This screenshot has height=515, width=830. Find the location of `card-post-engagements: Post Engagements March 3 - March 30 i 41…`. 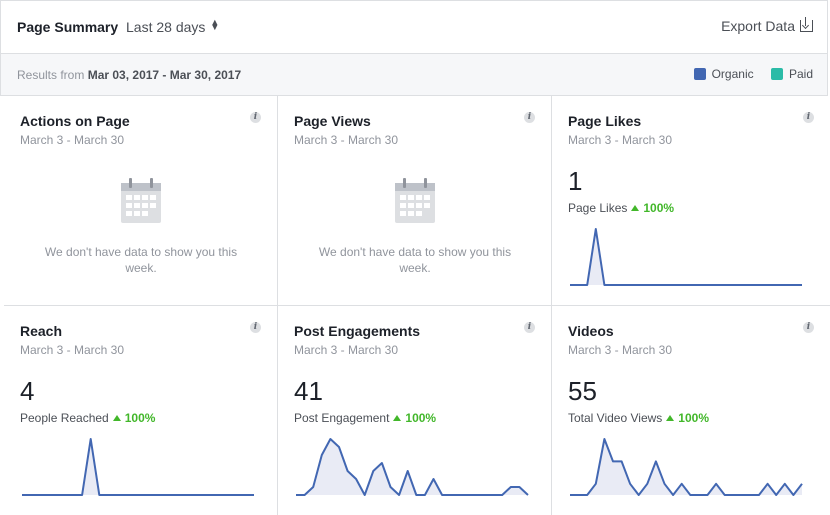

card-post-engagements: Post Engagements March 3 - March 30 i 41… is located at coordinates (415, 410).